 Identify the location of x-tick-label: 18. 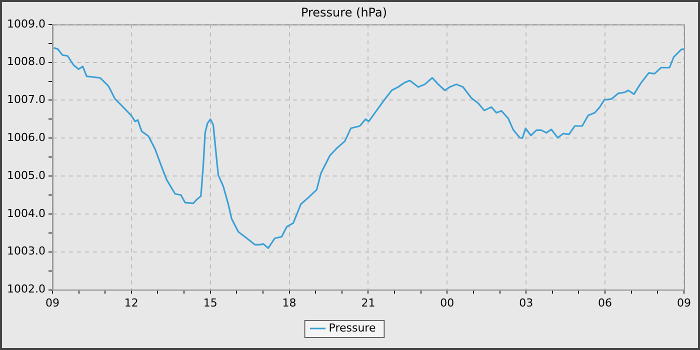
(289, 303).